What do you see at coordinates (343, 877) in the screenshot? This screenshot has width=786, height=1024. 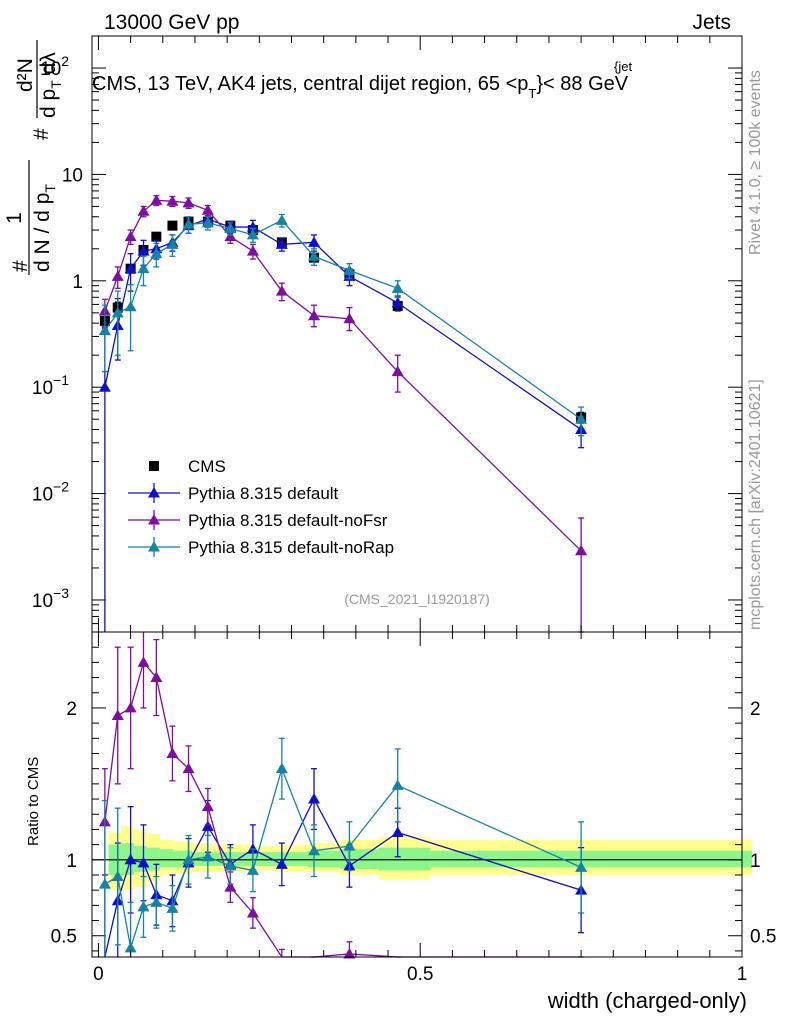 I see `ratio-line` at bounding box center [343, 877].